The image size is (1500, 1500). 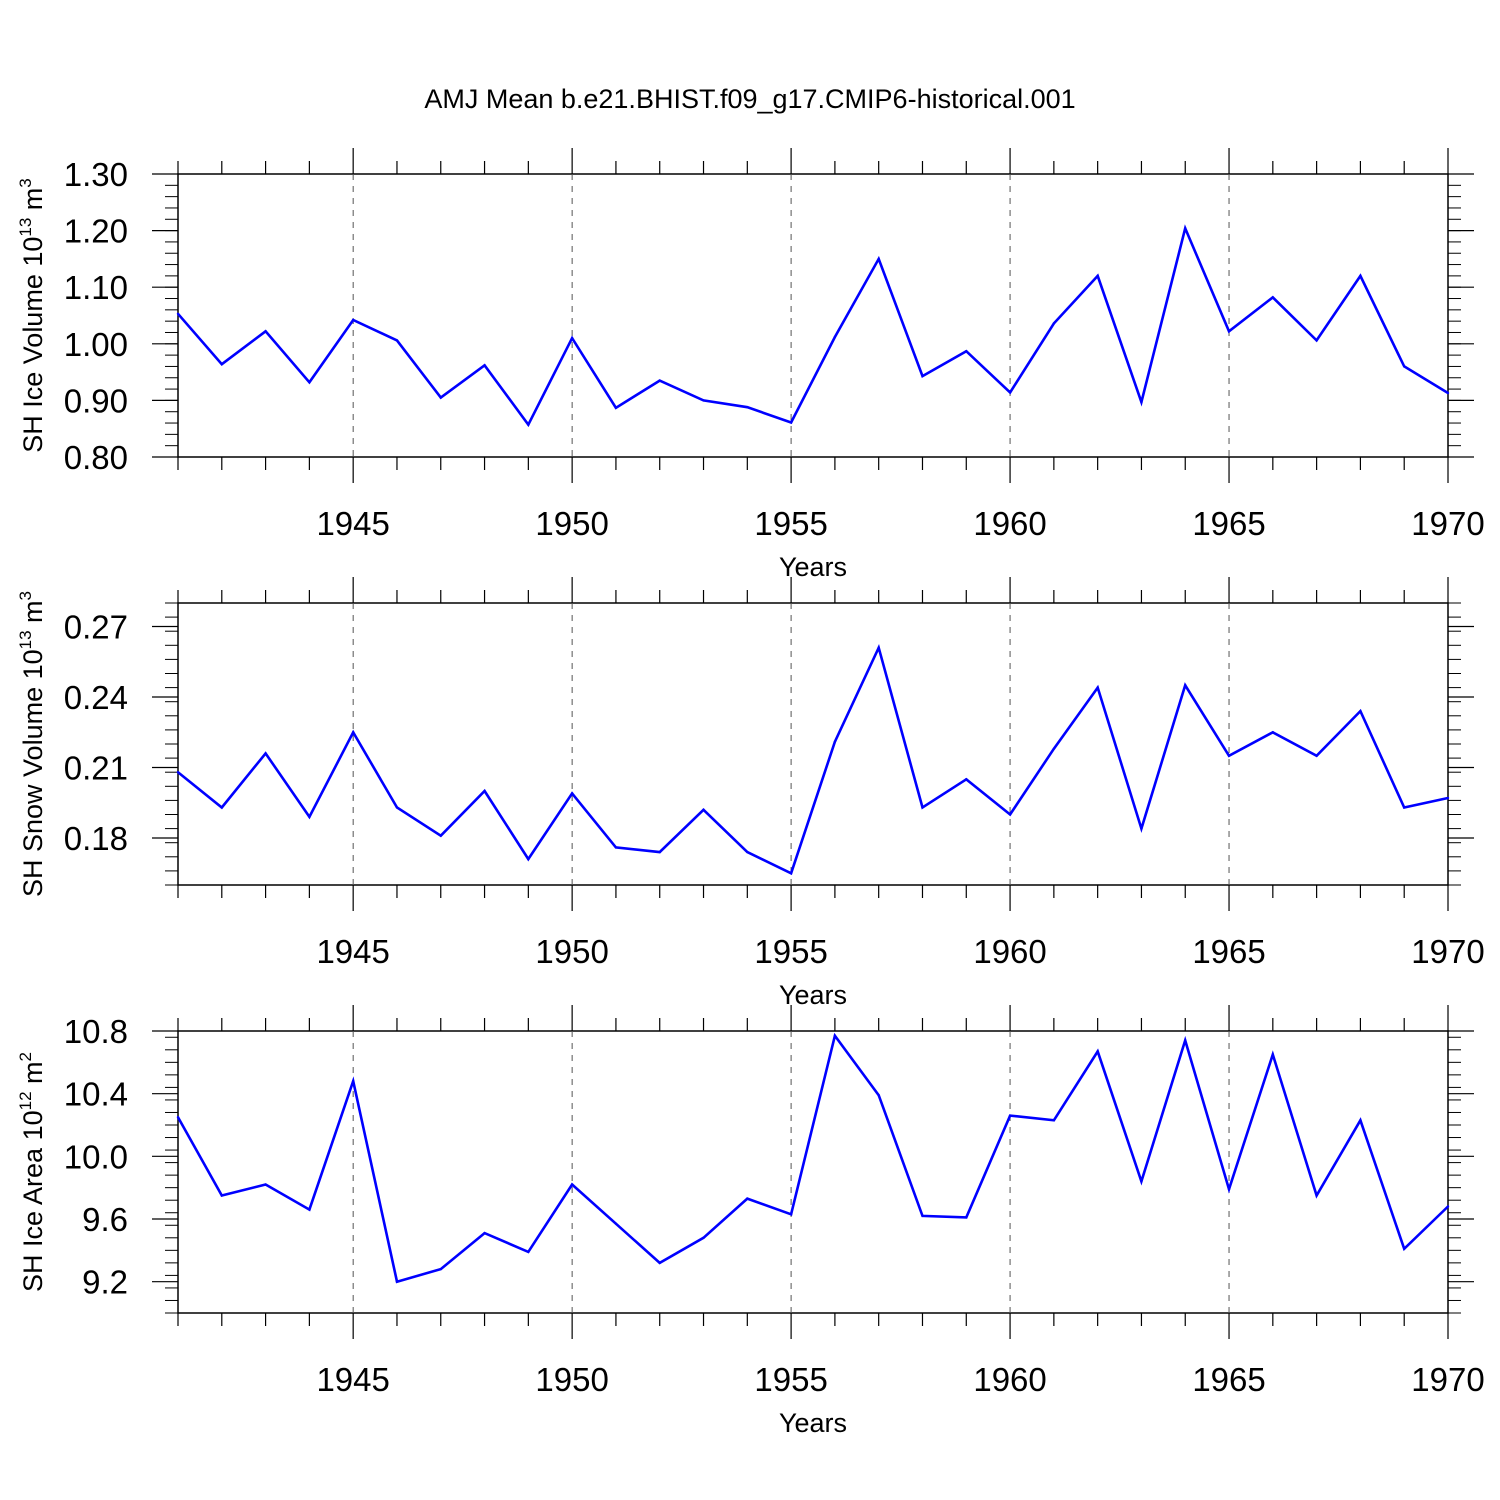 What do you see at coordinates (96, 231) in the screenshot?
I see `y-tick-label: 1.20` at bounding box center [96, 231].